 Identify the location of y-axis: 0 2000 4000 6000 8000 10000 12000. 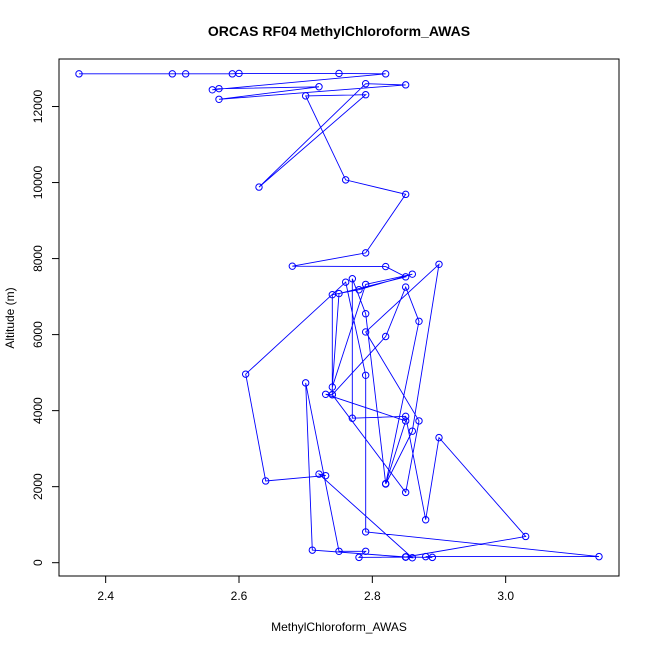
(45, 328).